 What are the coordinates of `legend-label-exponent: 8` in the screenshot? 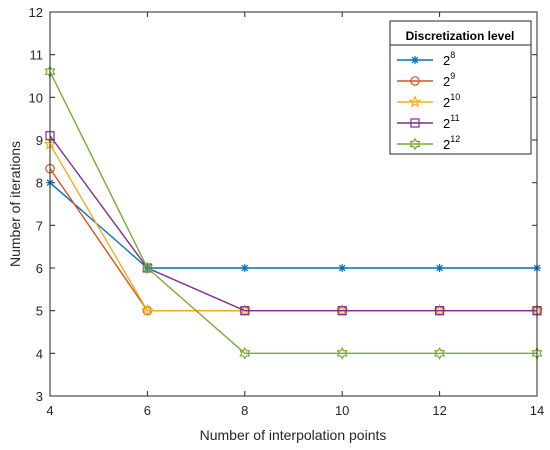 It's located at (452, 55).